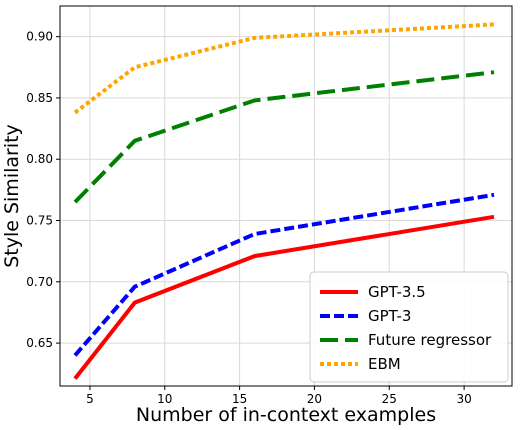  I want to click on x-tick-label: 30, so click(463, 399).